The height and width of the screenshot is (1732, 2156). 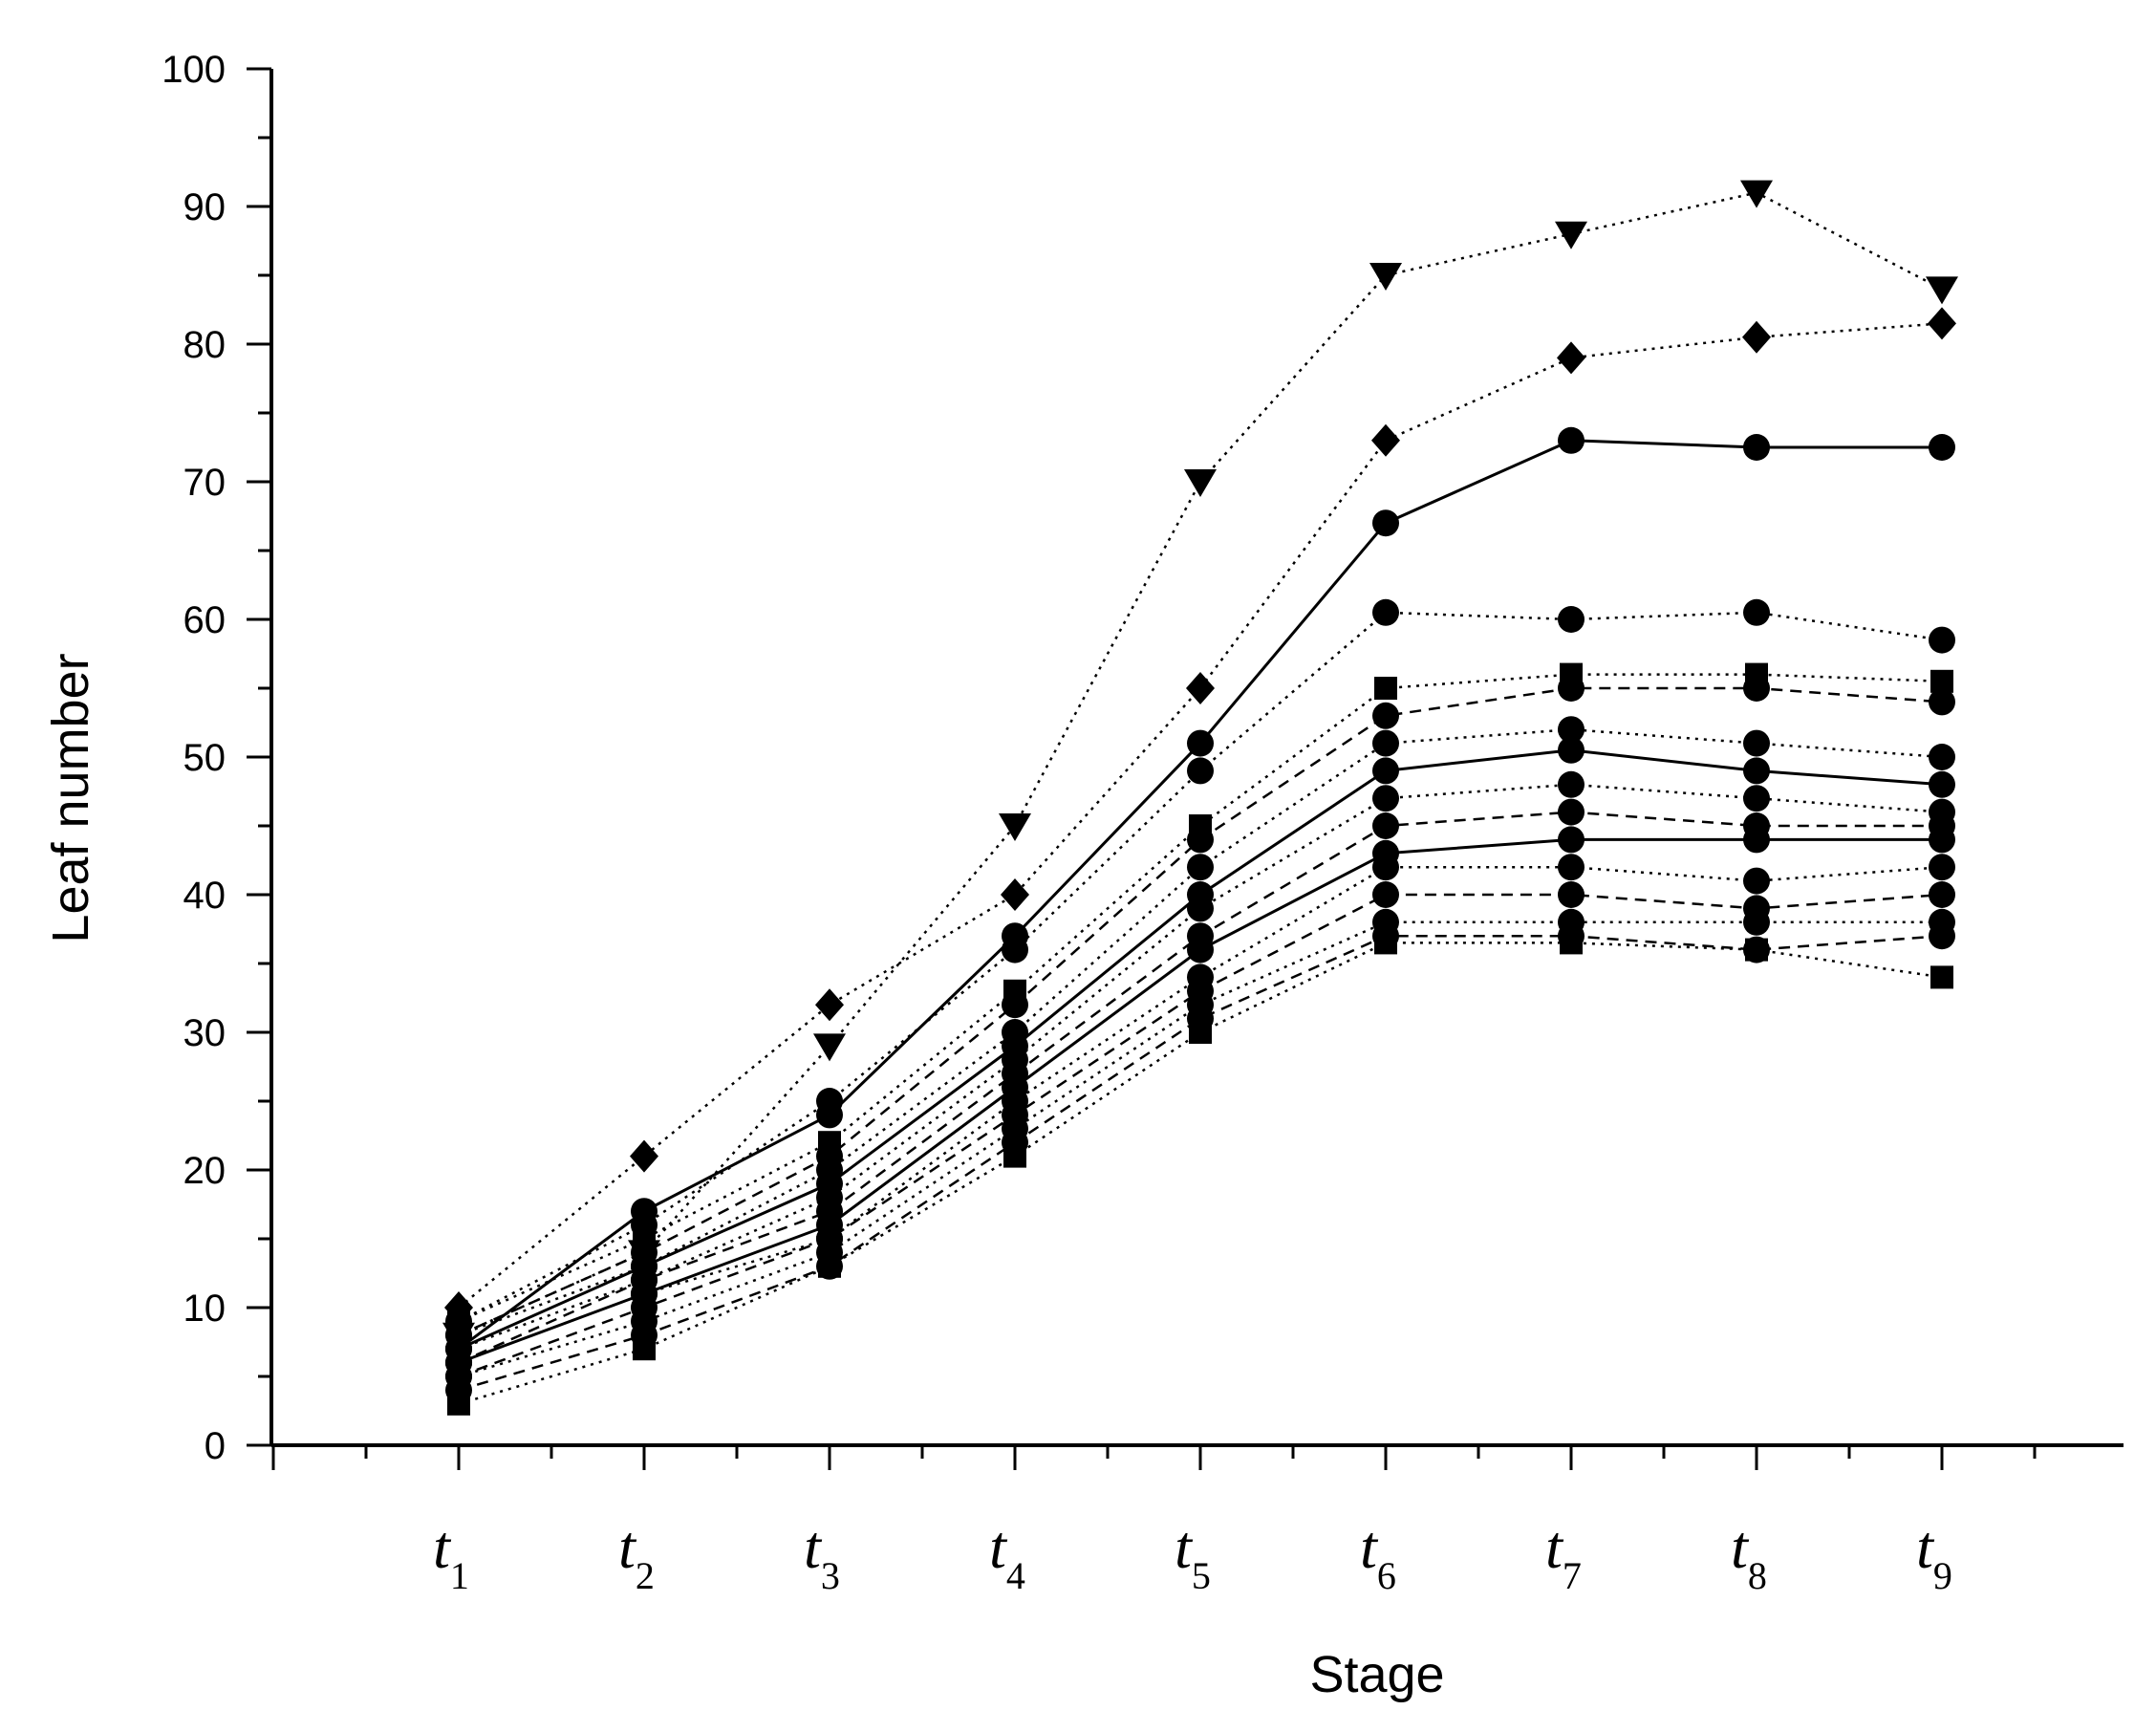 What do you see at coordinates (204, 620) in the screenshot?
I see `y-tick-label: 60` at bounding box center [204, 620].